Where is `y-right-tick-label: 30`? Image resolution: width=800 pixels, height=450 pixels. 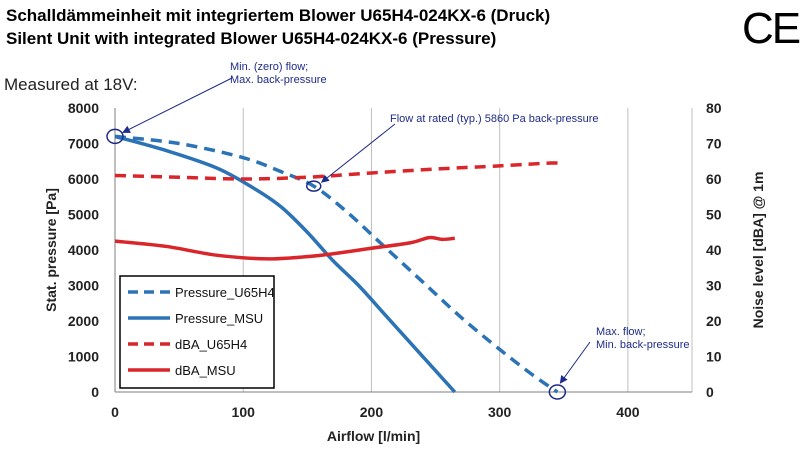
y-right-tick-label: 30 is located at coordinates (714, 286).